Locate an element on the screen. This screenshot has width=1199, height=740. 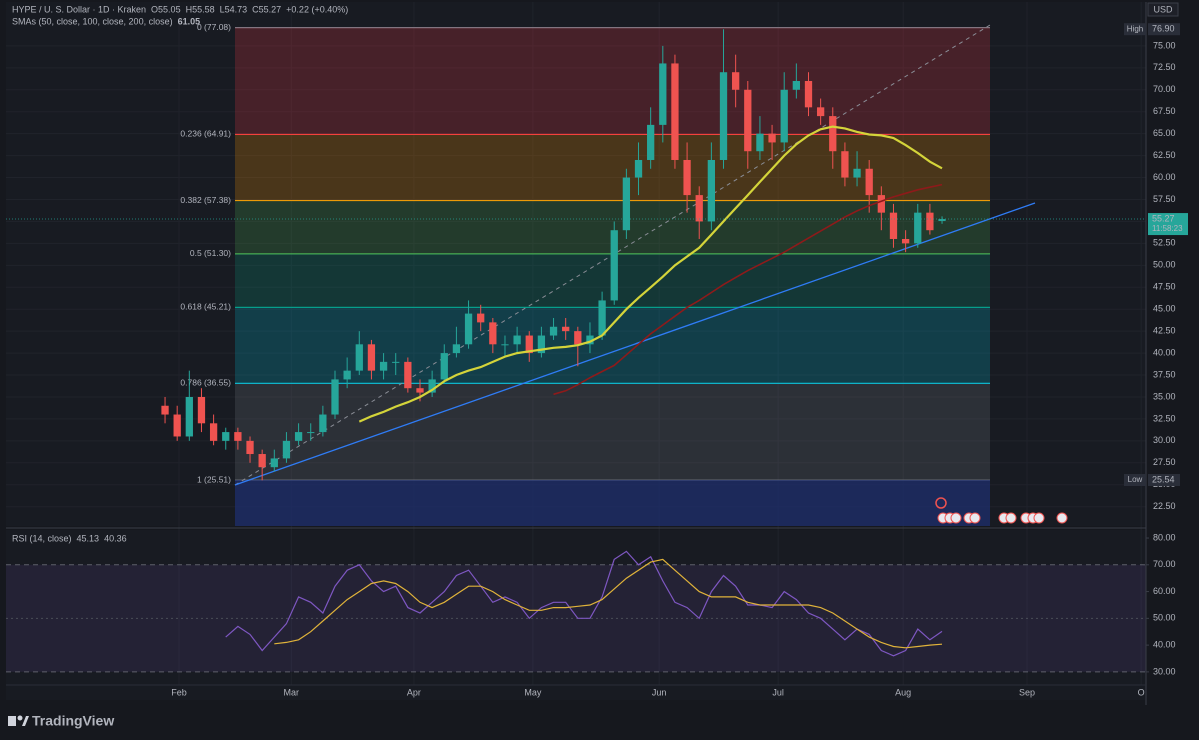
indicator-value: 61.05 is located at coordinates (189, 21).